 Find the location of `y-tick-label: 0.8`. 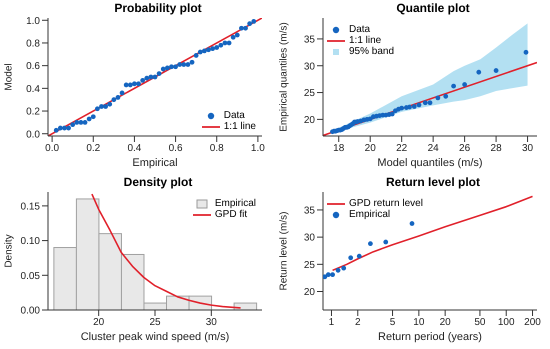

y-tick-label: 0.8 is located at coordinates (33, 44).